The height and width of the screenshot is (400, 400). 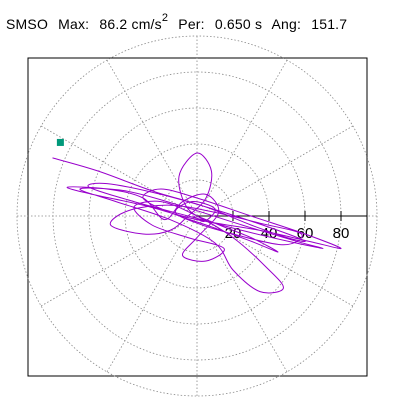 What do you see at coordinates (329, 23) in the screenshot?
I see `angle-value: 151.7` at bounding box center [329, 23].